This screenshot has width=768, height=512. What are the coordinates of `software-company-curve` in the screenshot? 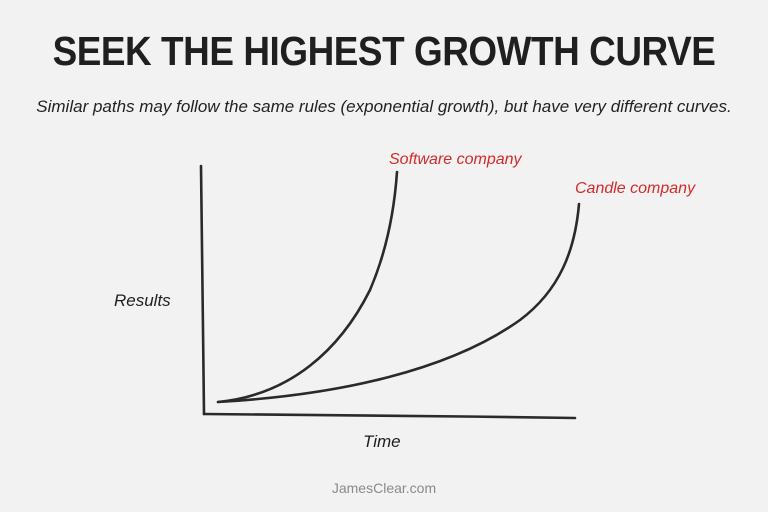 It's located at (307, 287).